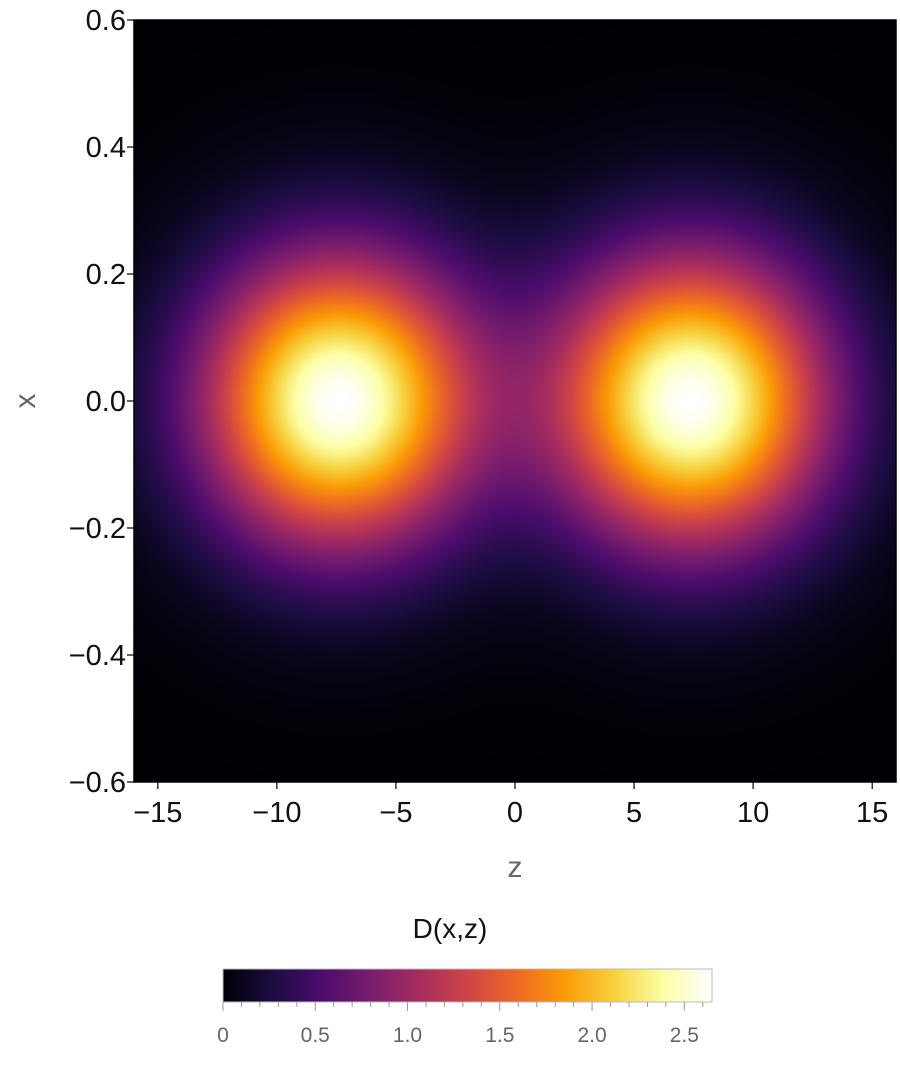  I want to click on y-tick-label: 0.4, so click(106, 148).